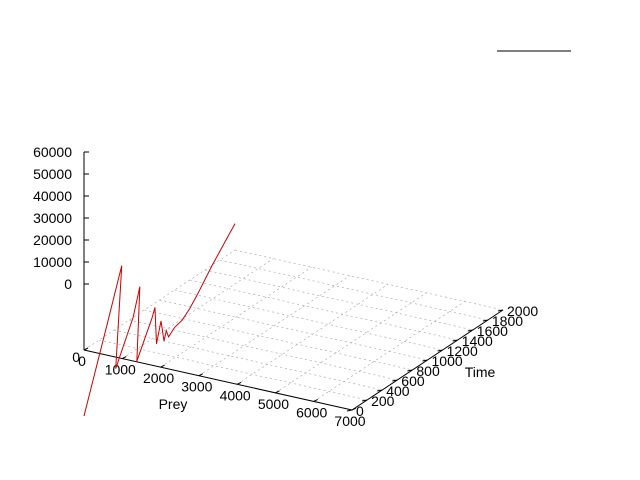  Describe the element at coordinates (522, 311) in the screenshot. I see `y-tick-label: 2000` at that location.